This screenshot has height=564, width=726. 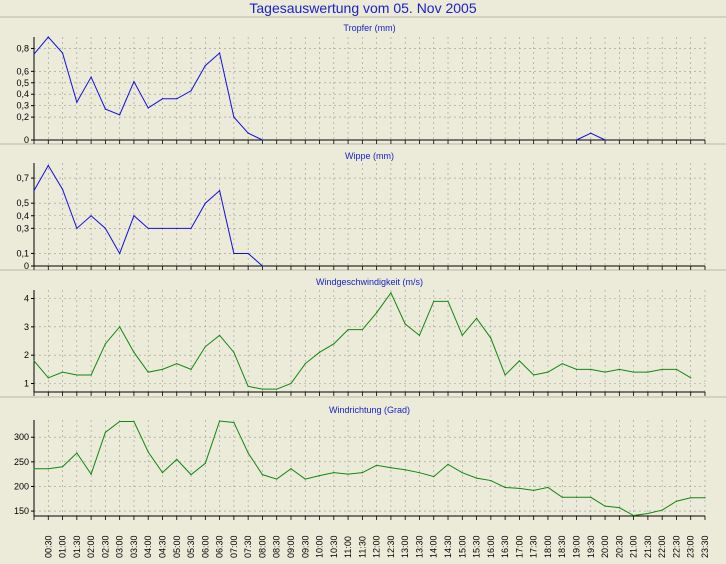 I want to click on x-tick-label: 00:30, so click(x=48, y=546).